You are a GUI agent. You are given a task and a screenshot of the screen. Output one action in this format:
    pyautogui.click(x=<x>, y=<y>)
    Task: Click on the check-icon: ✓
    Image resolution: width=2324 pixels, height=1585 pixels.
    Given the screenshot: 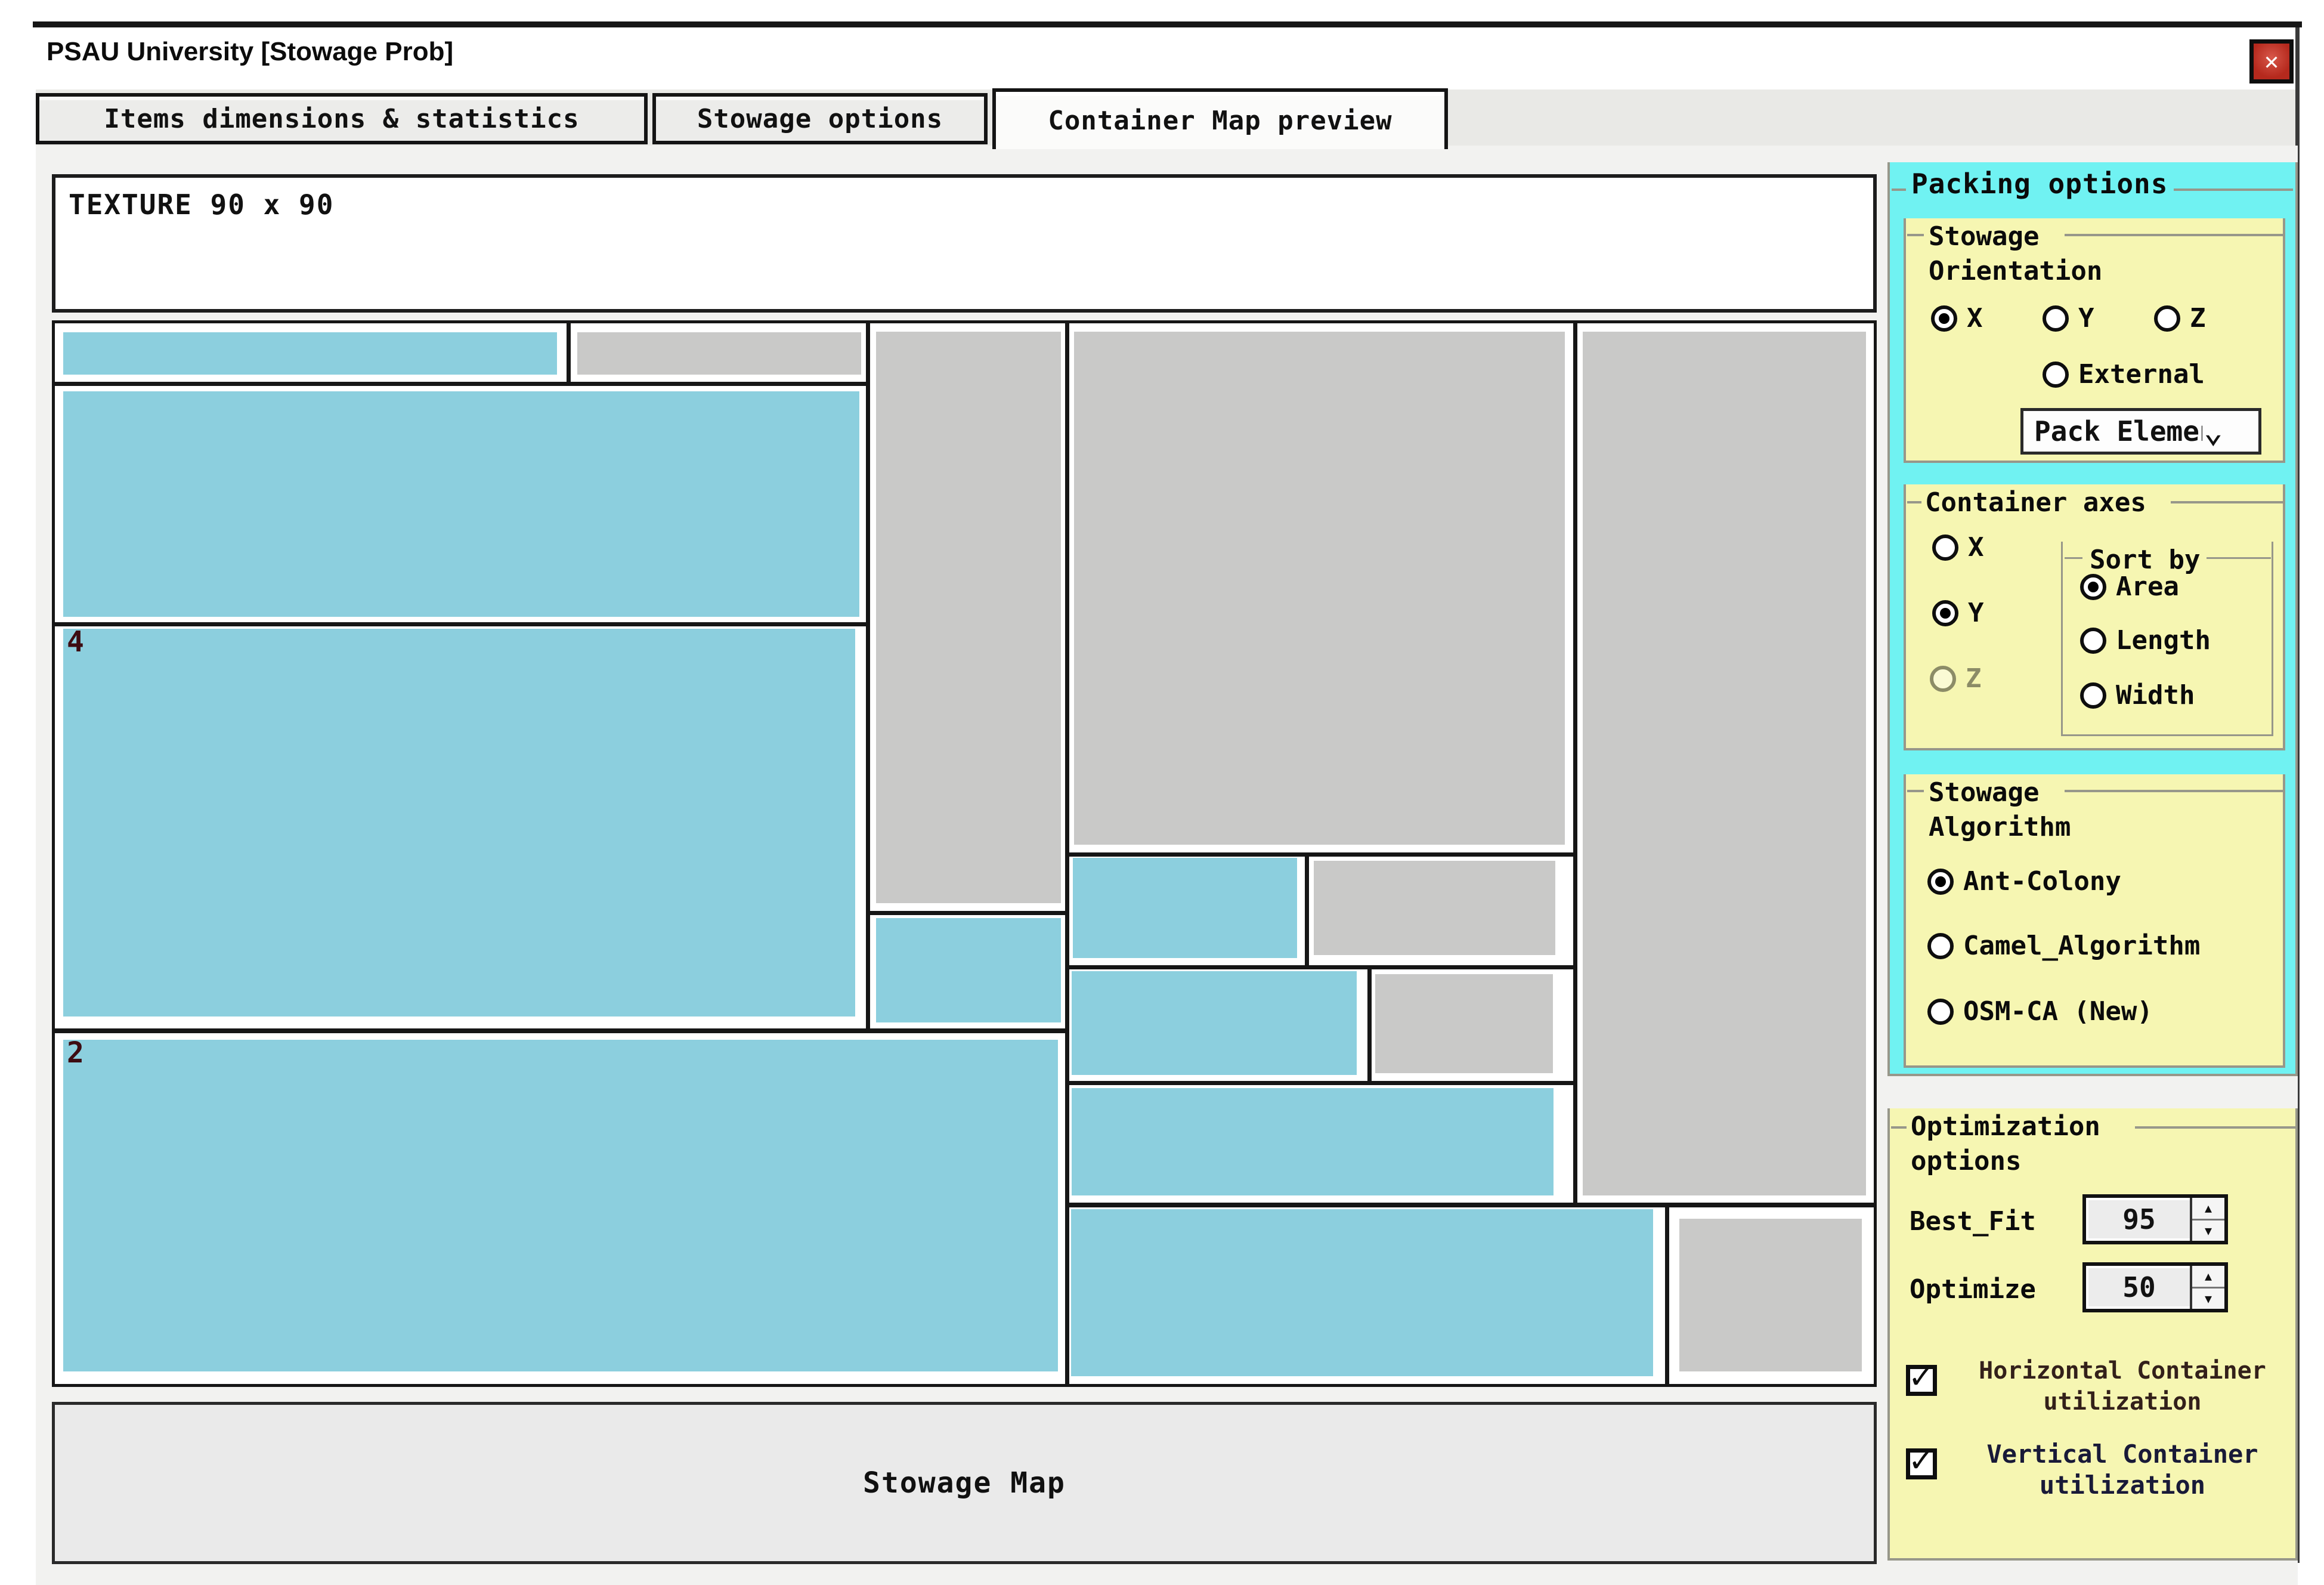 What is the action you would take?
    pyautogui.click(x=1921, y=1376)
    